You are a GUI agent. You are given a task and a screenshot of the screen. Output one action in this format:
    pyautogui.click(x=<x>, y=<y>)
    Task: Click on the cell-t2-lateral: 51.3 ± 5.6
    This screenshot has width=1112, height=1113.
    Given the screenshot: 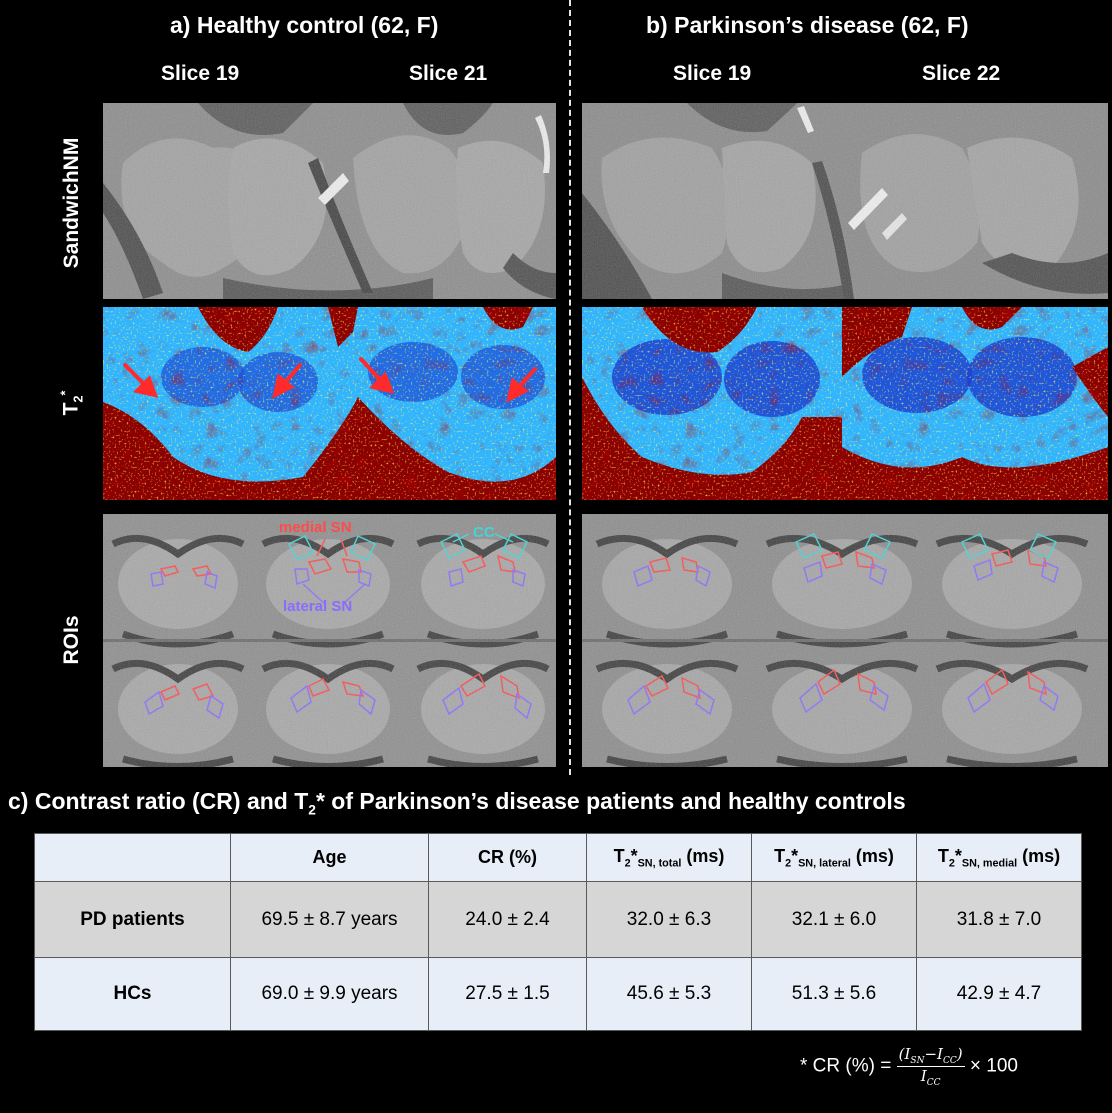 What is the action you would take?
    pyautogui.click(x=834, y=994)
    